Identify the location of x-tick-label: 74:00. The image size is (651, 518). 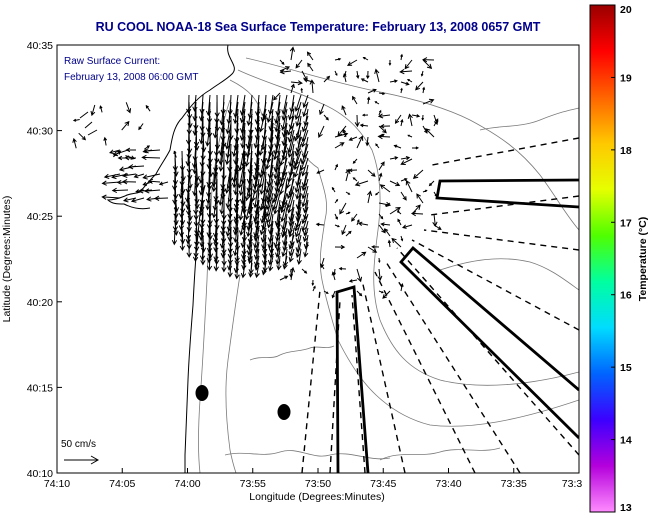
(187, 484).